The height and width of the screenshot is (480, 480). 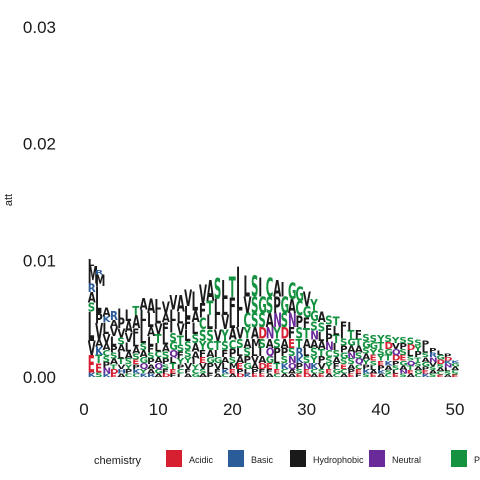 I want to click on y-tick-label: 0.01, so click(x=39, y=260).